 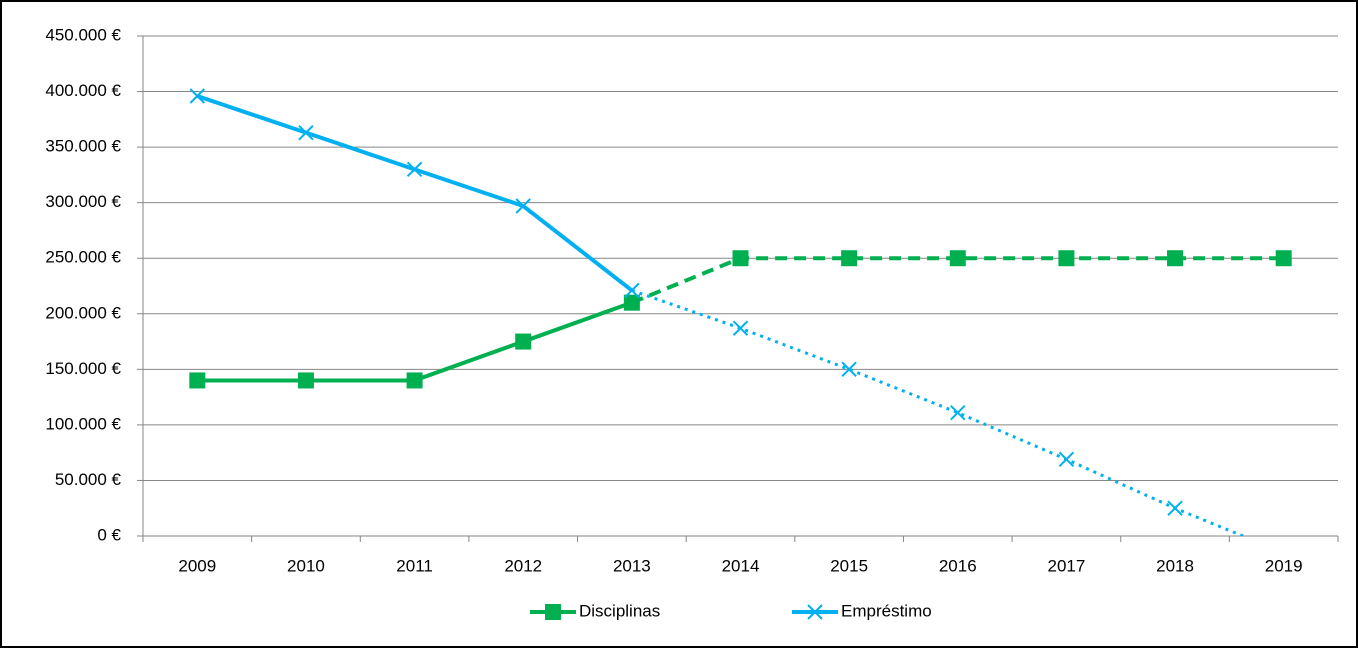 What do you see at coordinates (83, 257) in the screenshot?
I see `y-tick-label: 250.000 €` at bounding box center [83, 257].